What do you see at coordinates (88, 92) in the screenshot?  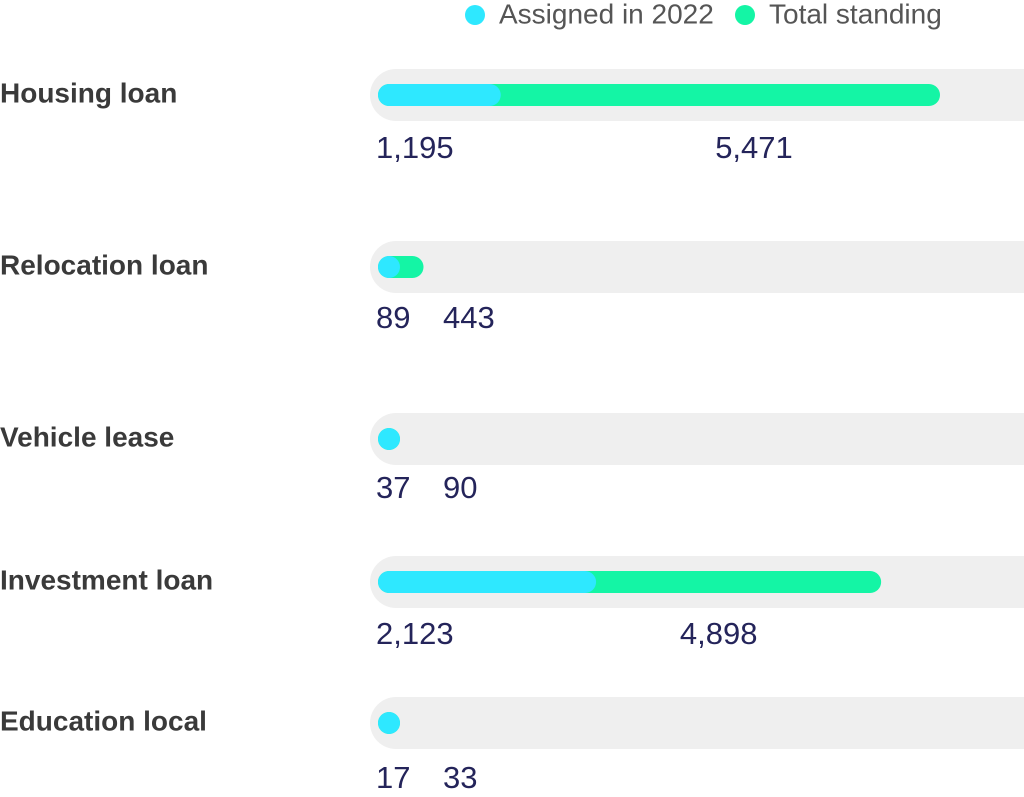 I see `category-label: Housing loan` at bounding box center [88, 92].